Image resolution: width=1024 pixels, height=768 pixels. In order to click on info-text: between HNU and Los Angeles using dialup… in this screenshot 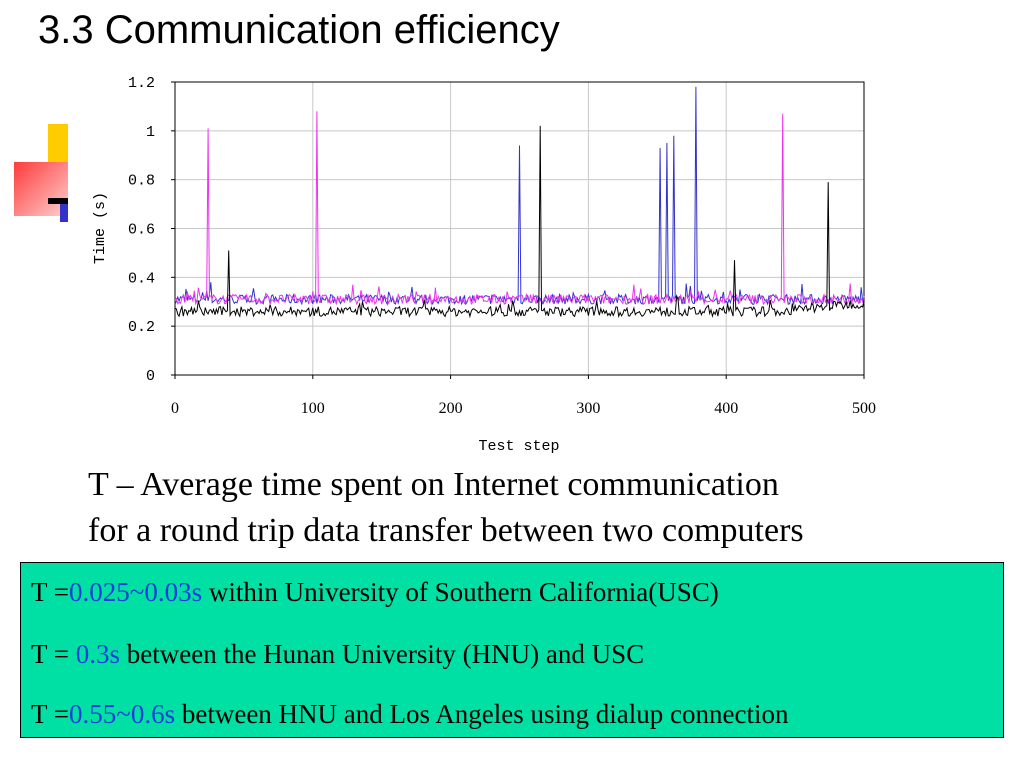, I will do `click(482, 714)`.